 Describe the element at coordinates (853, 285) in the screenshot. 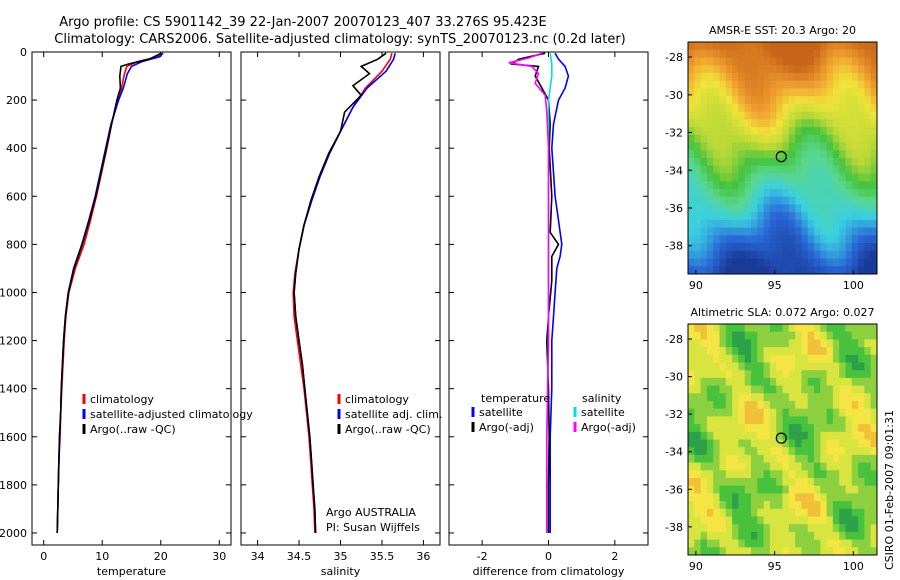

I see `x-tick-label: 100` at that location.